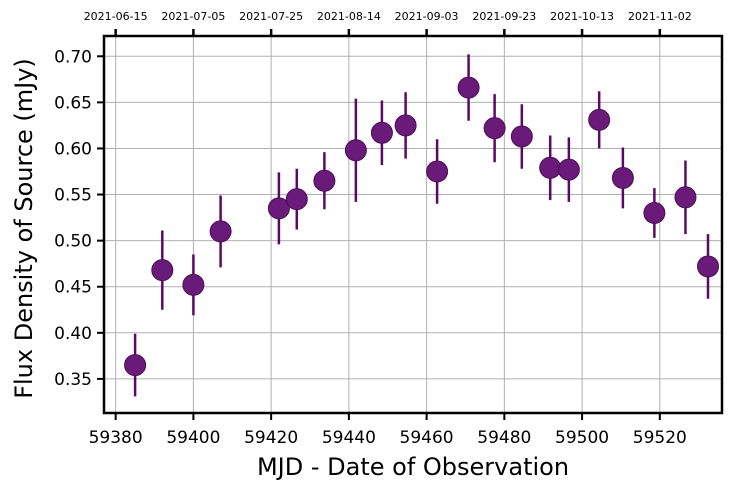 This screenshot has height=492, width=734. Describe the element at coordinates (193, 438) in the screenshot. I see `x-tick-label: 59400` at that location.